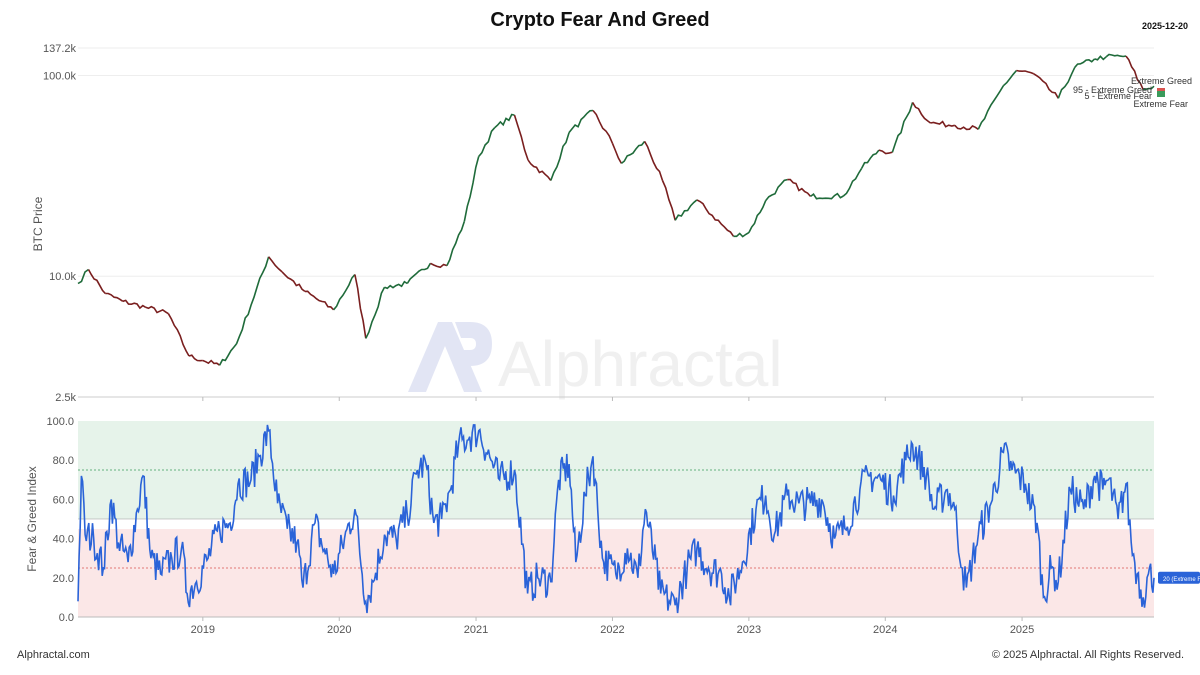 The image size is (1200, 675). What do you see at coordinates (65, 398) in the screenshot?
I see `price-y-tick: 2.5k` at bounding box center [65, 398].